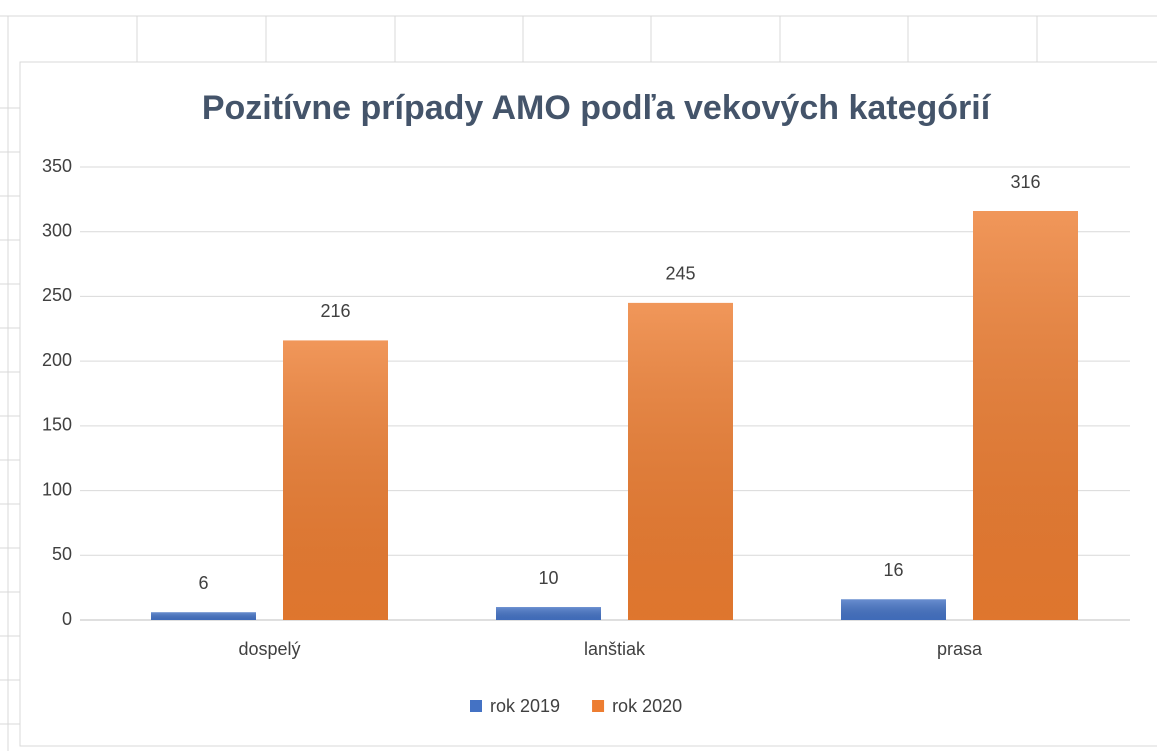 The width and height of the screenshot is (1157, 751). What do you see at coordinates (62, 554) in the screenshot?
I see `y-tick-label: 50` at bounding box center [62, 554].